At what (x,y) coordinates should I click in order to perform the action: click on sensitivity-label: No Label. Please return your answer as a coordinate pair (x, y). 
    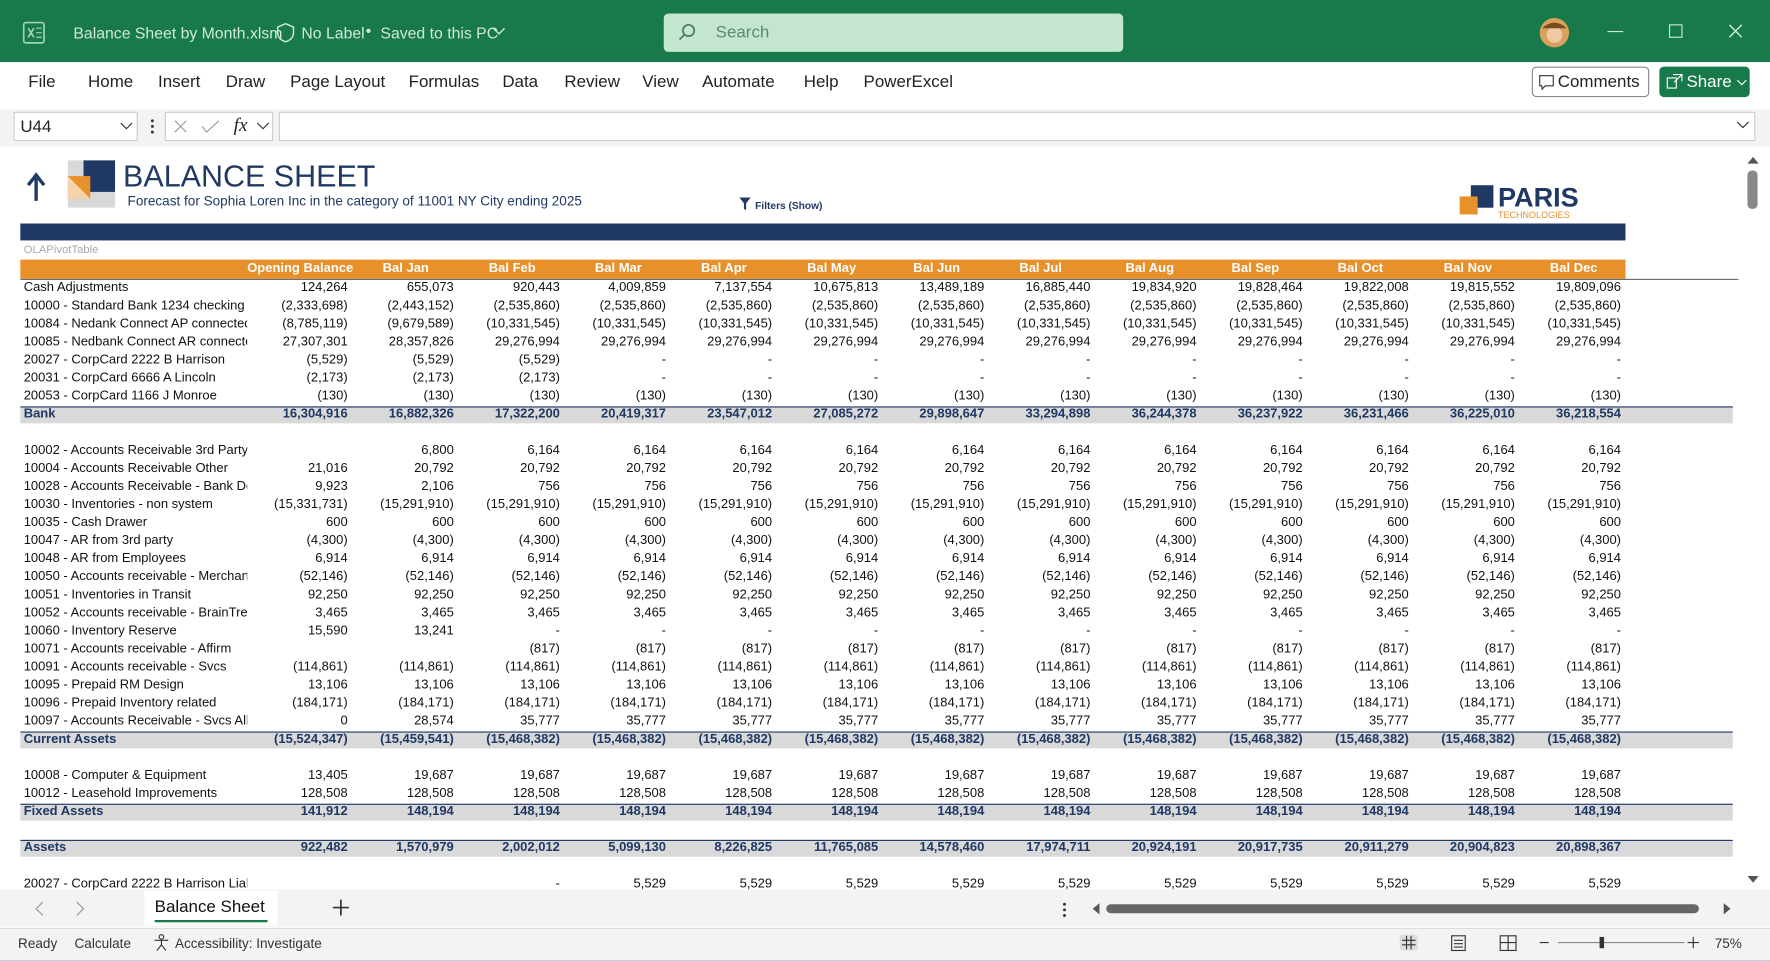
    Looking at the image, I should click on (332, 33).